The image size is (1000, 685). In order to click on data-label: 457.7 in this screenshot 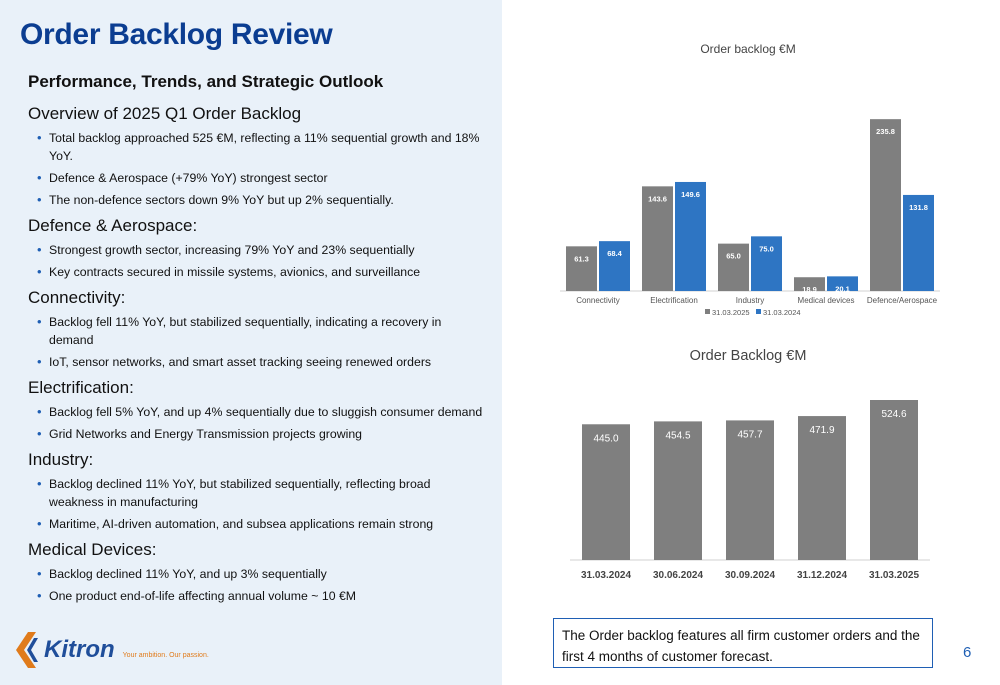, I will do `click(749, 434)`.